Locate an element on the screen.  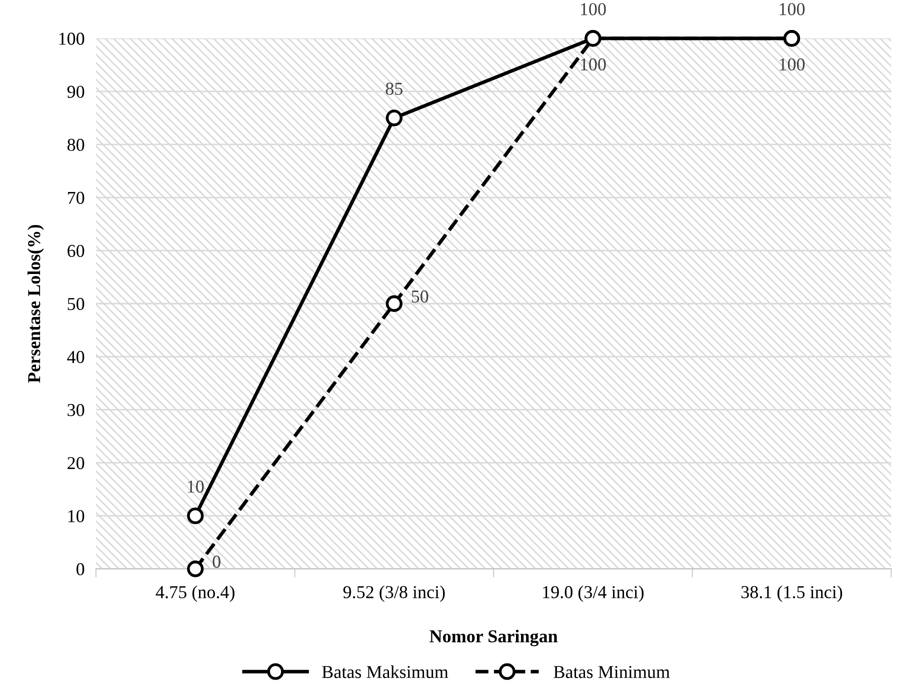
y-tick-label: 50 is located at coordinates (76, 304).